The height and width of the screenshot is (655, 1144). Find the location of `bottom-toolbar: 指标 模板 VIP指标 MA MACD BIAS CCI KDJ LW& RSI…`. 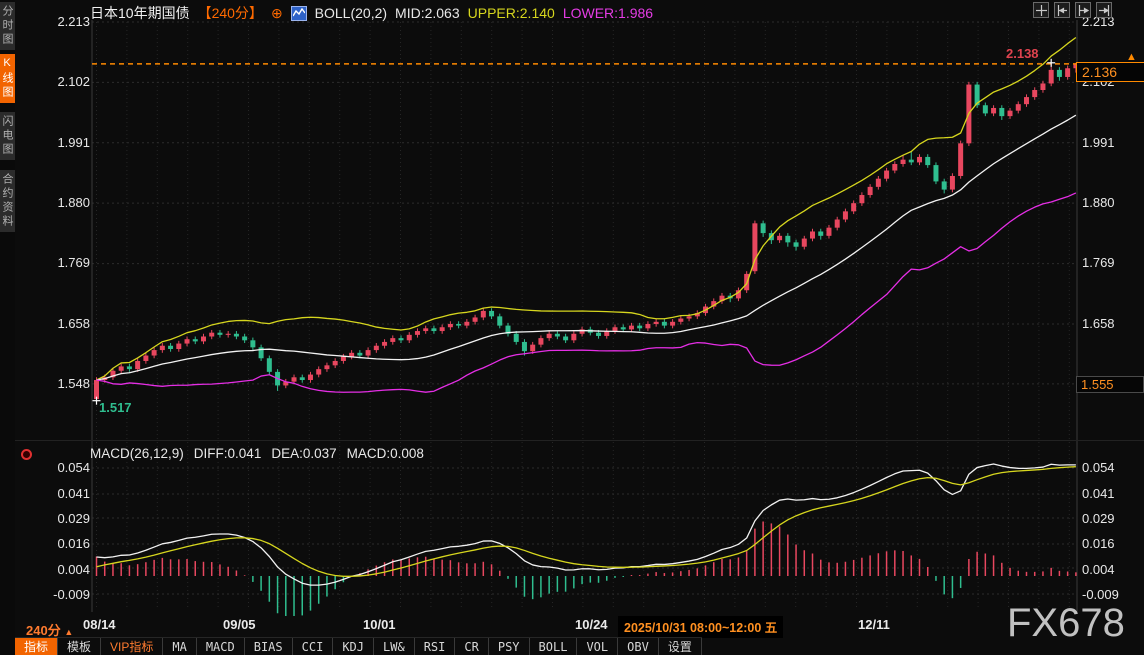

bottom-toolbar: 指标 模板 VIP指标 MA MACD BIAS CCI KDJ LW& RSI… is located at coordinates (358, 646).